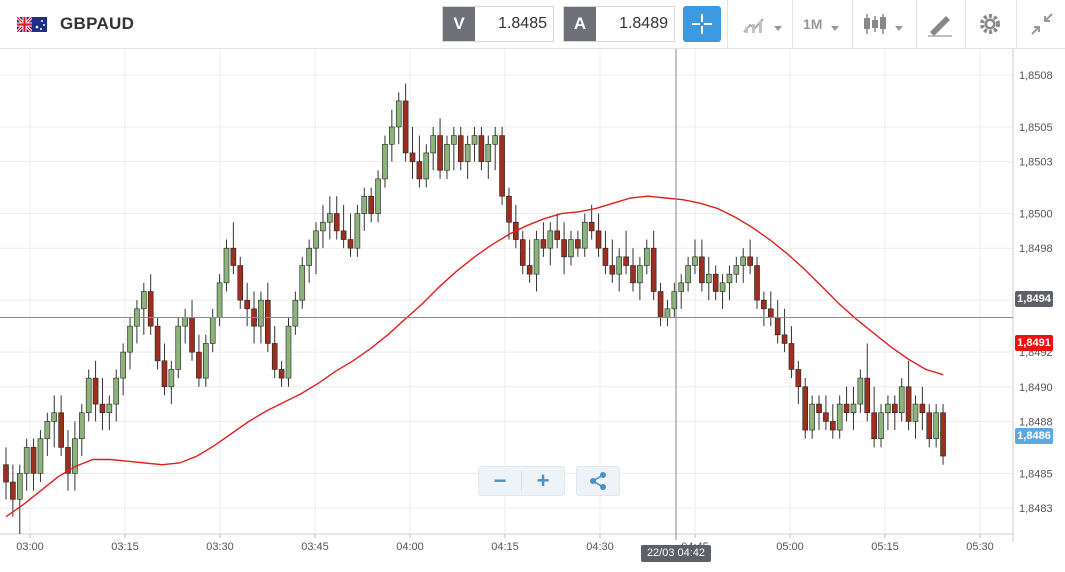  Describe the element at coordinates (410, 547) in the screenshot. I see `x-tick-label: 04:00` at that location.